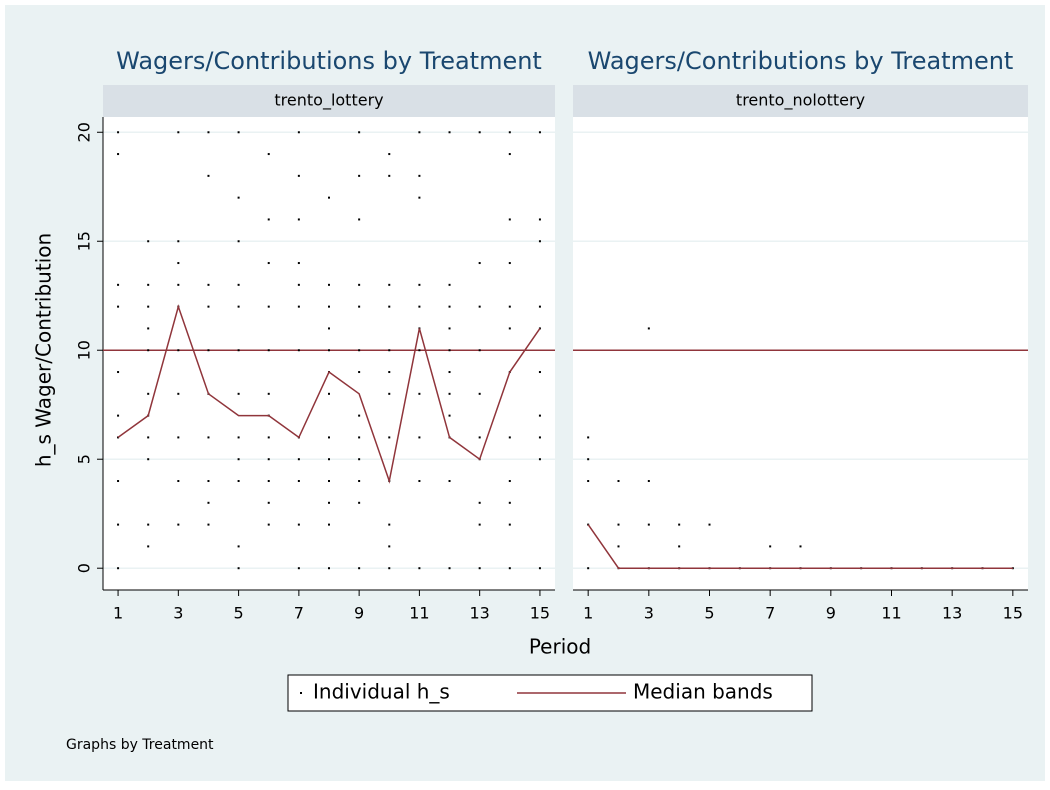 The width and height of the screenshot is (1050, 790). What do you see at coordinates (329, 394) in the screenshot?
I see `median-line` at bounding box center [329, 394].